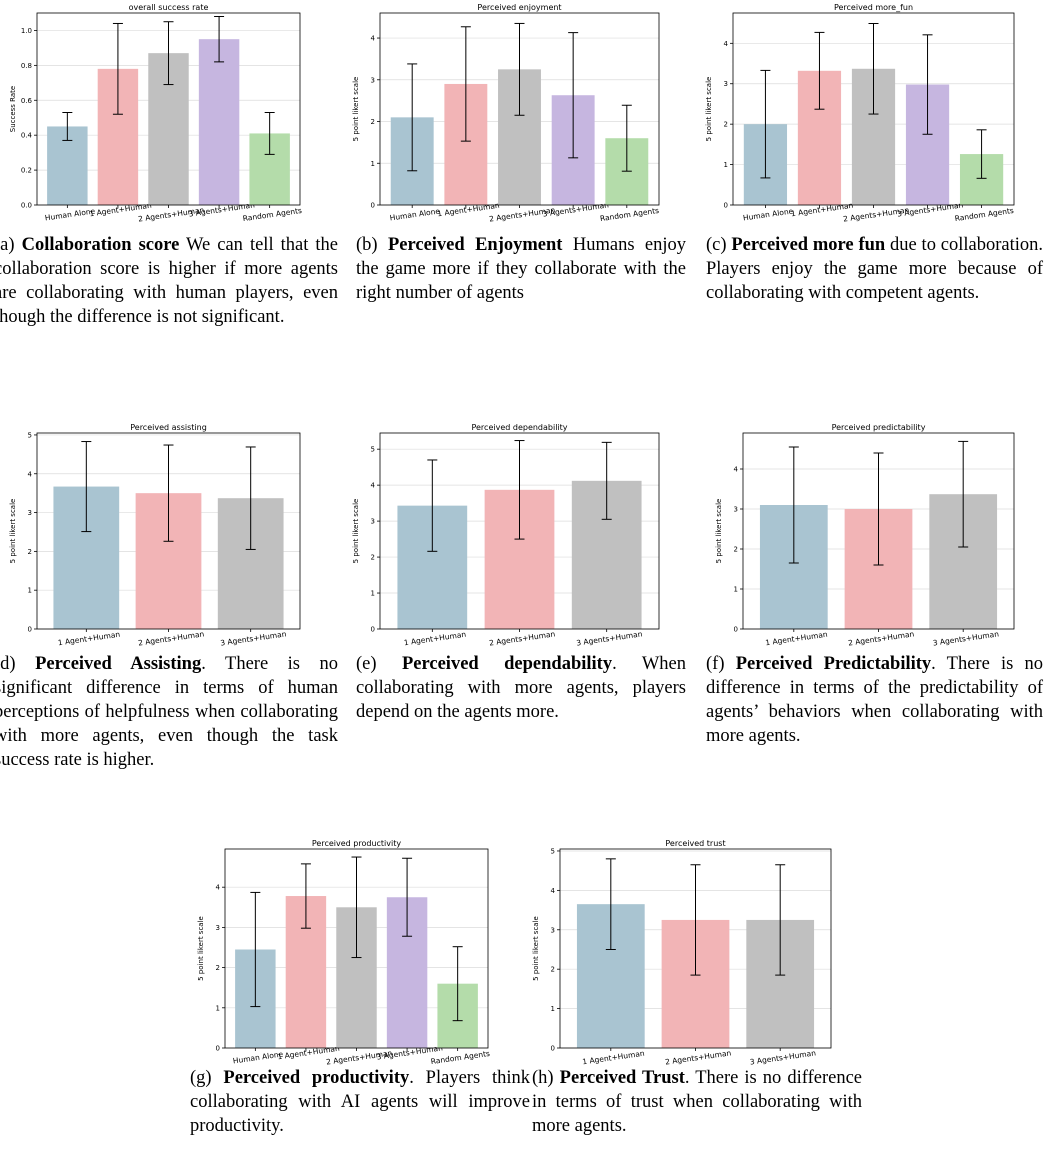 This screenshot has height=1157, width=1047. I want to click on caption-tag: (a), so click(7, 245).